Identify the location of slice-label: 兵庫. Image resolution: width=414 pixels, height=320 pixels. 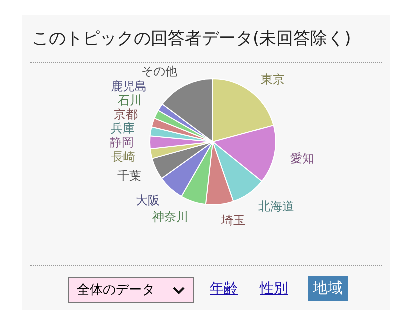
(123, 129).